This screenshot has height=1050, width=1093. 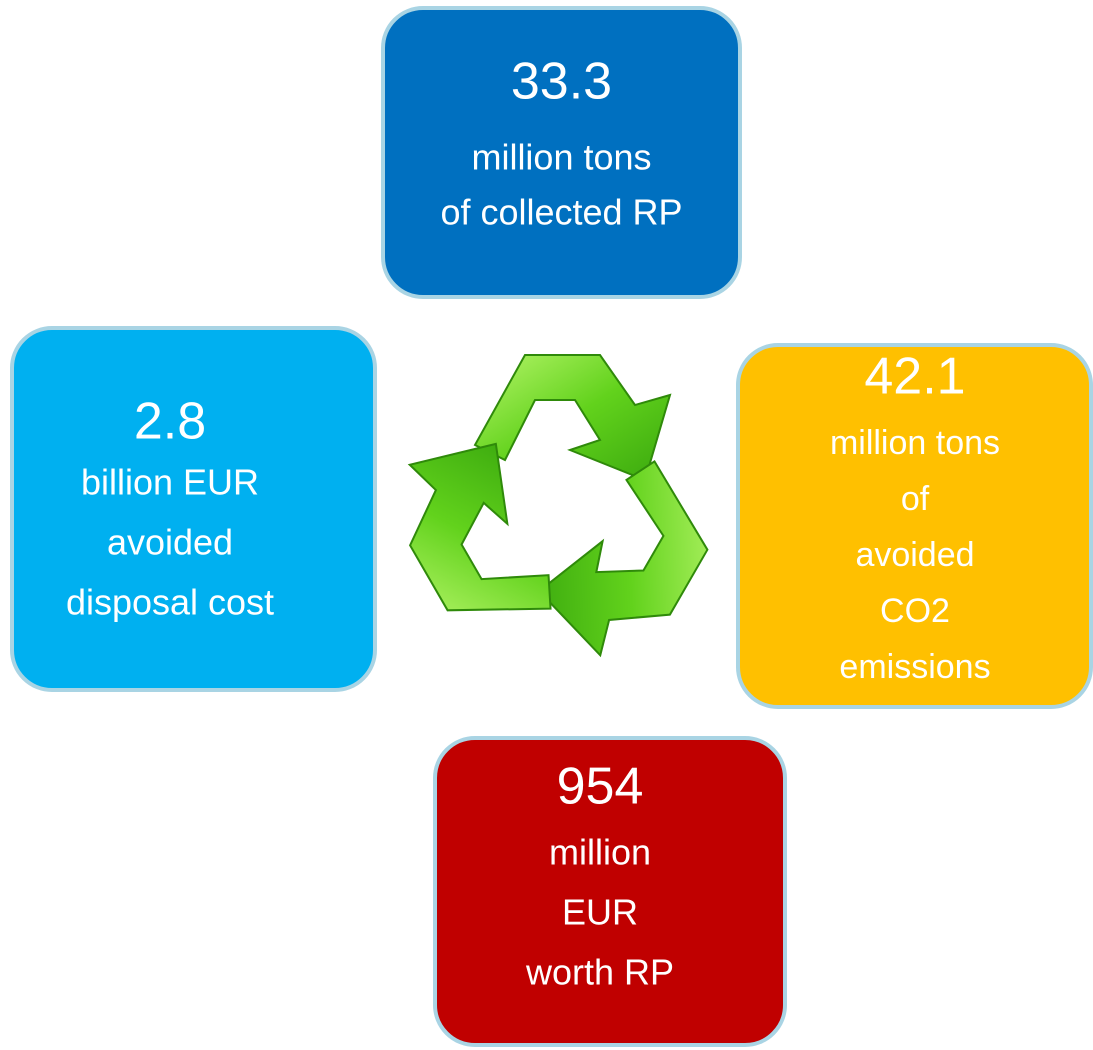 I want to click on stat-value: 42.1, so click(x=914, y=377).